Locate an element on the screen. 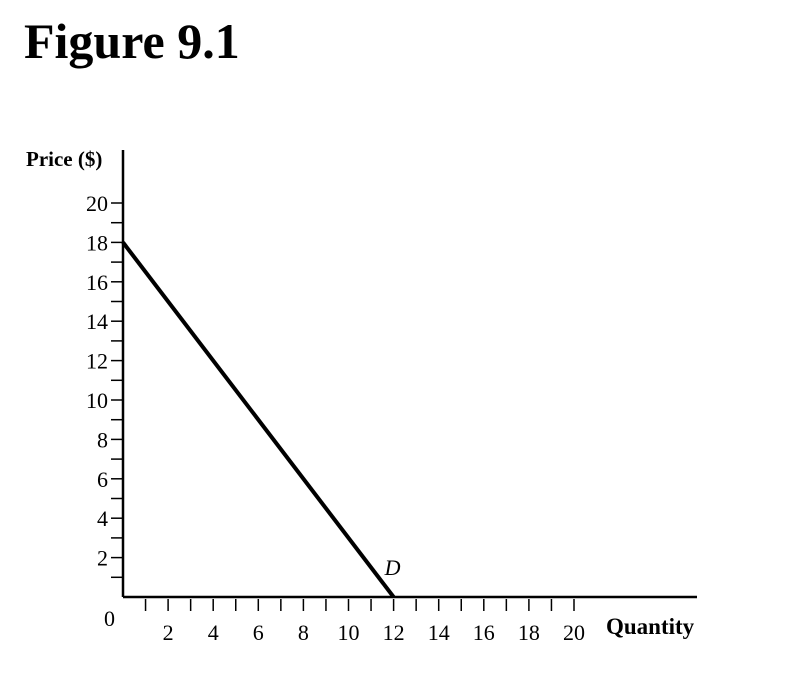 The height and width of the screenshot is (693, 800). x-tick-label: 20 is located at coordinates (574, 632).